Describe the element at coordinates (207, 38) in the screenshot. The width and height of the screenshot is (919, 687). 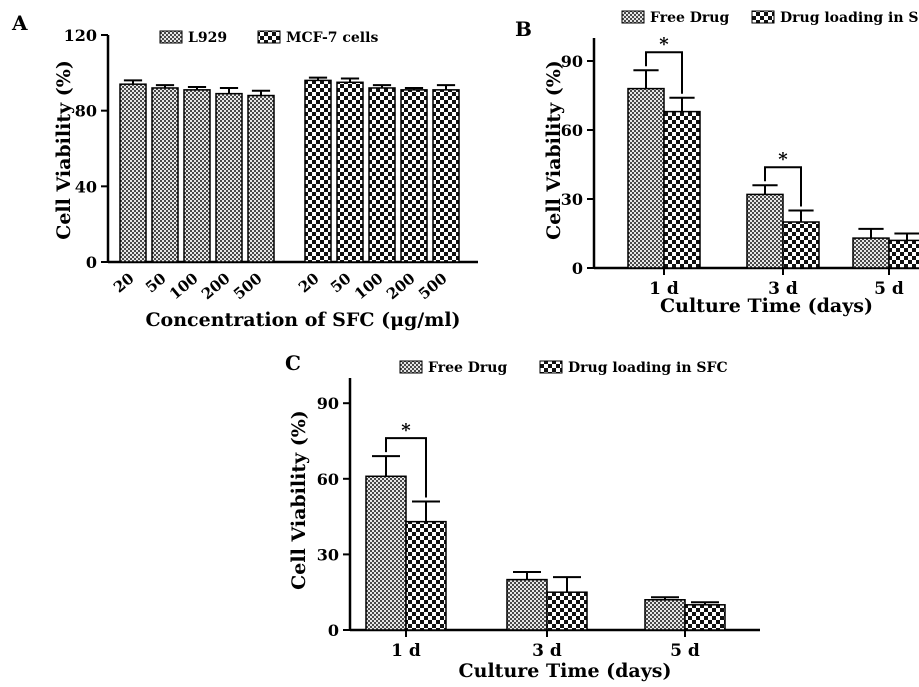
I see `legend-label: L929` at that location.